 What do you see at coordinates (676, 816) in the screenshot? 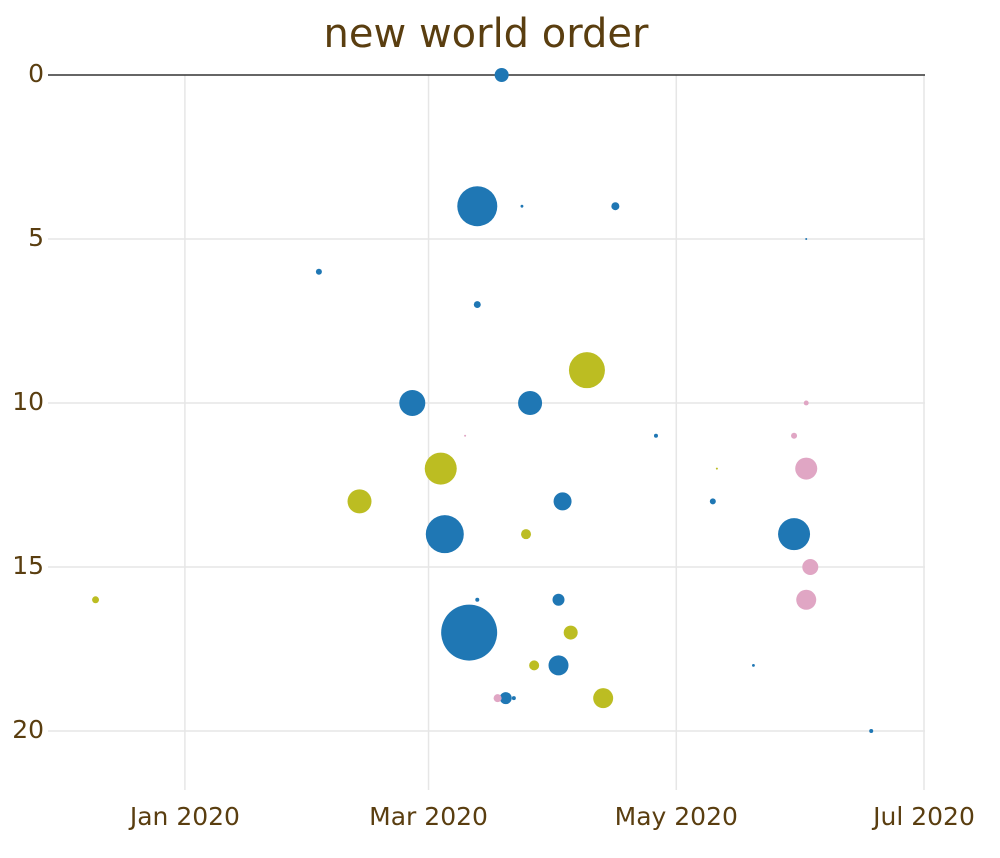
I see `x-tick-label: May 2020` at bounding box center [676, 816].